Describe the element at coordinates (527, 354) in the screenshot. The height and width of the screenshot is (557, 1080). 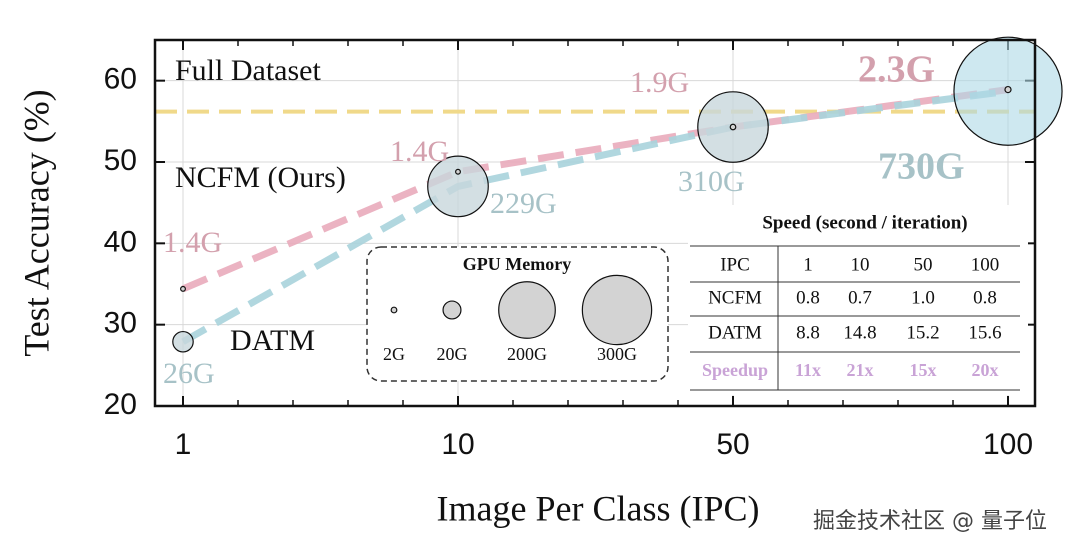
I see `legend-label: 200G` at that location.